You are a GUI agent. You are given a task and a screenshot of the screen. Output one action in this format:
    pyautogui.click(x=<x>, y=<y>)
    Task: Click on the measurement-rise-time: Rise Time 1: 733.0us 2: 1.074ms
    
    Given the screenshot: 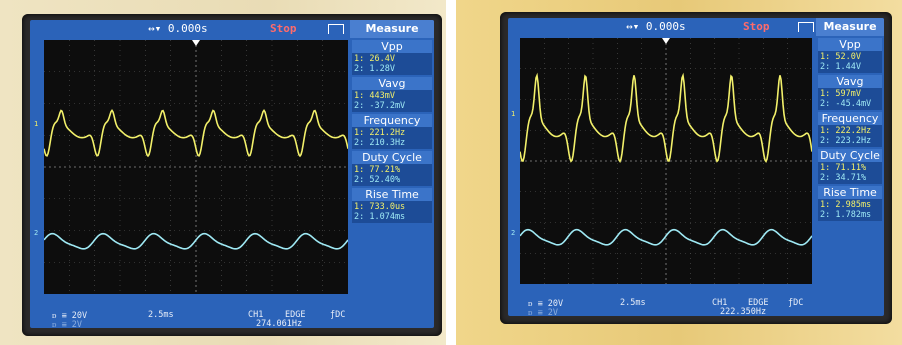 What is the action you would take?
    pyautogui.click(x=392, y=205)
    